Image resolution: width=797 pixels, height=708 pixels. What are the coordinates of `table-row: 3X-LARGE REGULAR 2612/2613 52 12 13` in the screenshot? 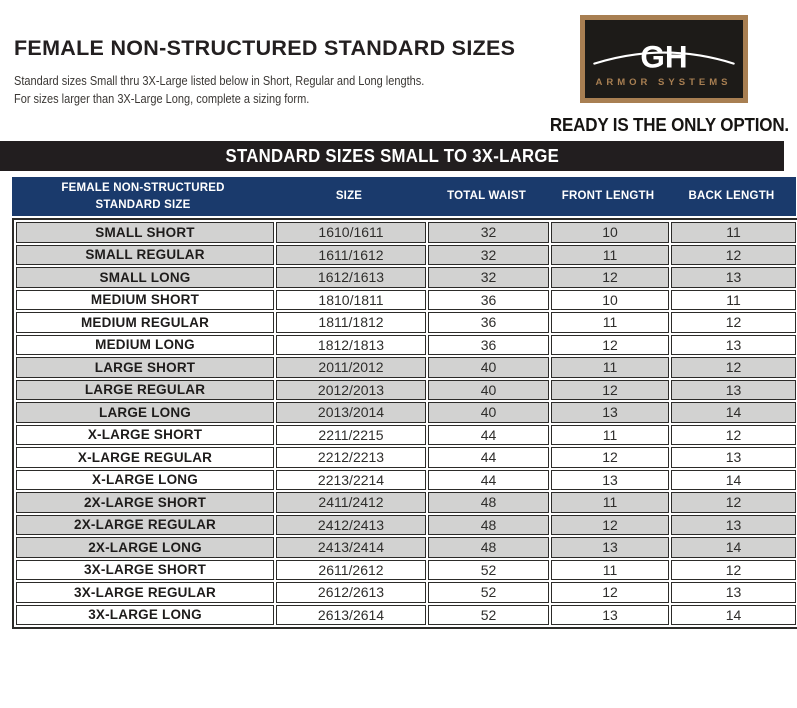 It's located at (406, 592).